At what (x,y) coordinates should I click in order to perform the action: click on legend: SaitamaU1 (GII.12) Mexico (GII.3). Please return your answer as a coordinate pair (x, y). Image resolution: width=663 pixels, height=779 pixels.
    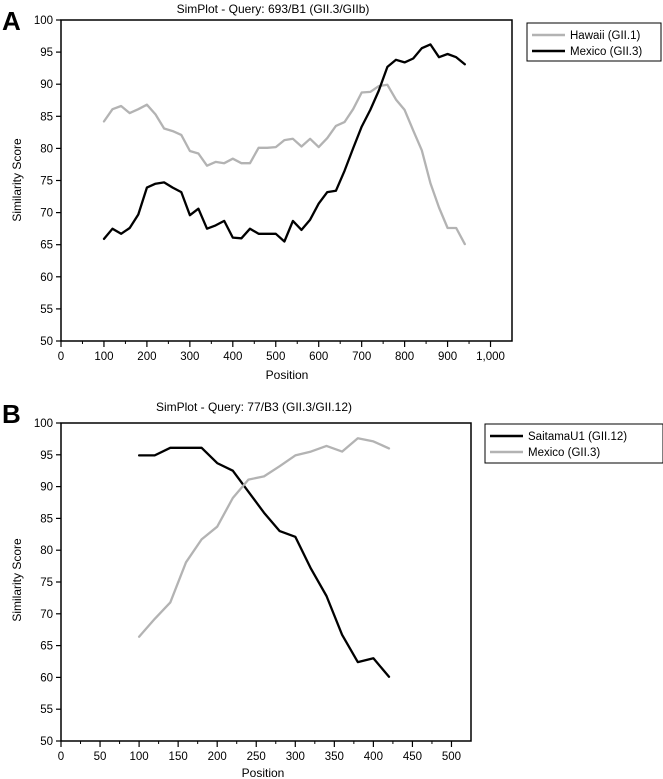
    Looking at the image, I should click on (573, 443).